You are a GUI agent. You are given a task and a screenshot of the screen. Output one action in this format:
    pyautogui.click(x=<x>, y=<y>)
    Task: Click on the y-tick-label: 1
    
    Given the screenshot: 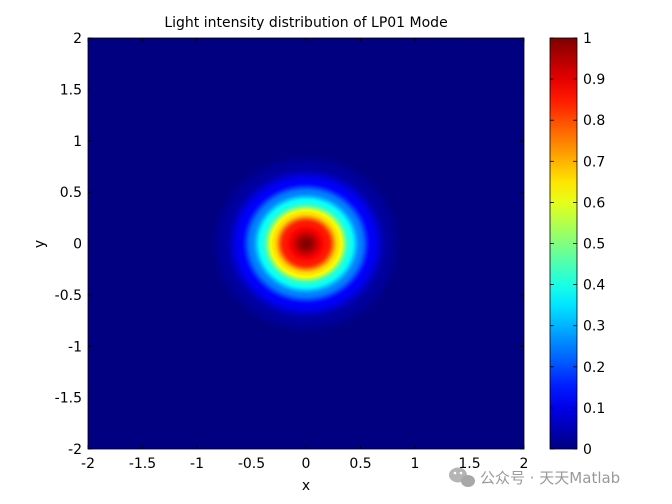 What is the action you would take?
    pyautogui.click(x=77, y=142)
    